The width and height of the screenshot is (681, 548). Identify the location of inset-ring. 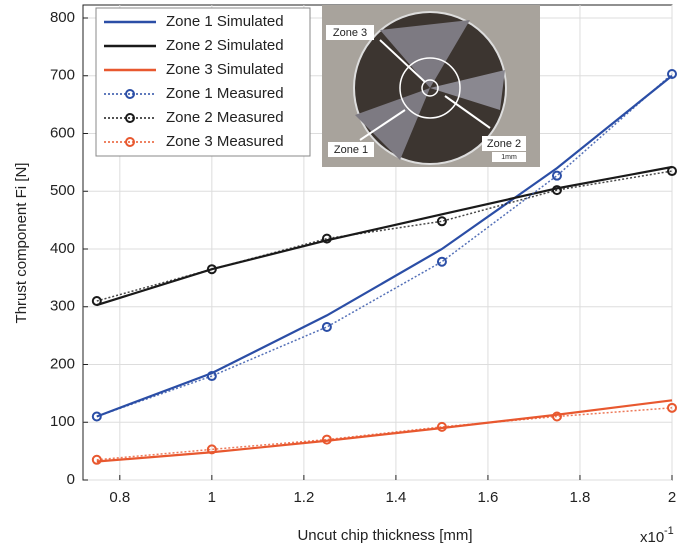
(430, 88).